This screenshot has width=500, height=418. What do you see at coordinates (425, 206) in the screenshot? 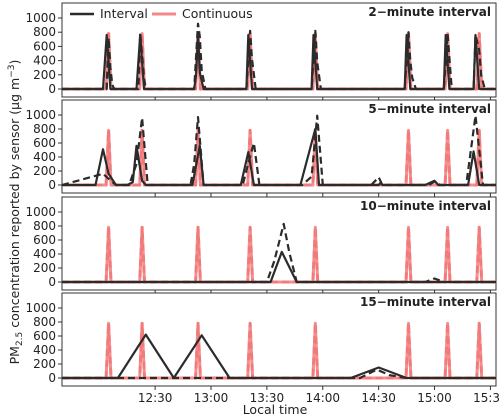
I see `panel-title: 10−minute interval` at bounding box center [425, 206].